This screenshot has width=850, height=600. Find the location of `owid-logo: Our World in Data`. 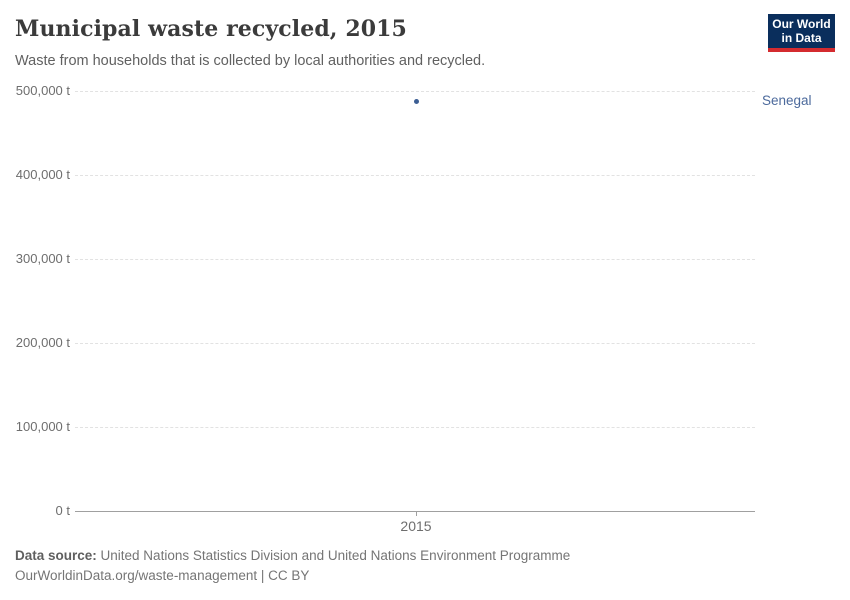

owid-logo: Our World in Data is located at coordinates (801, 33).